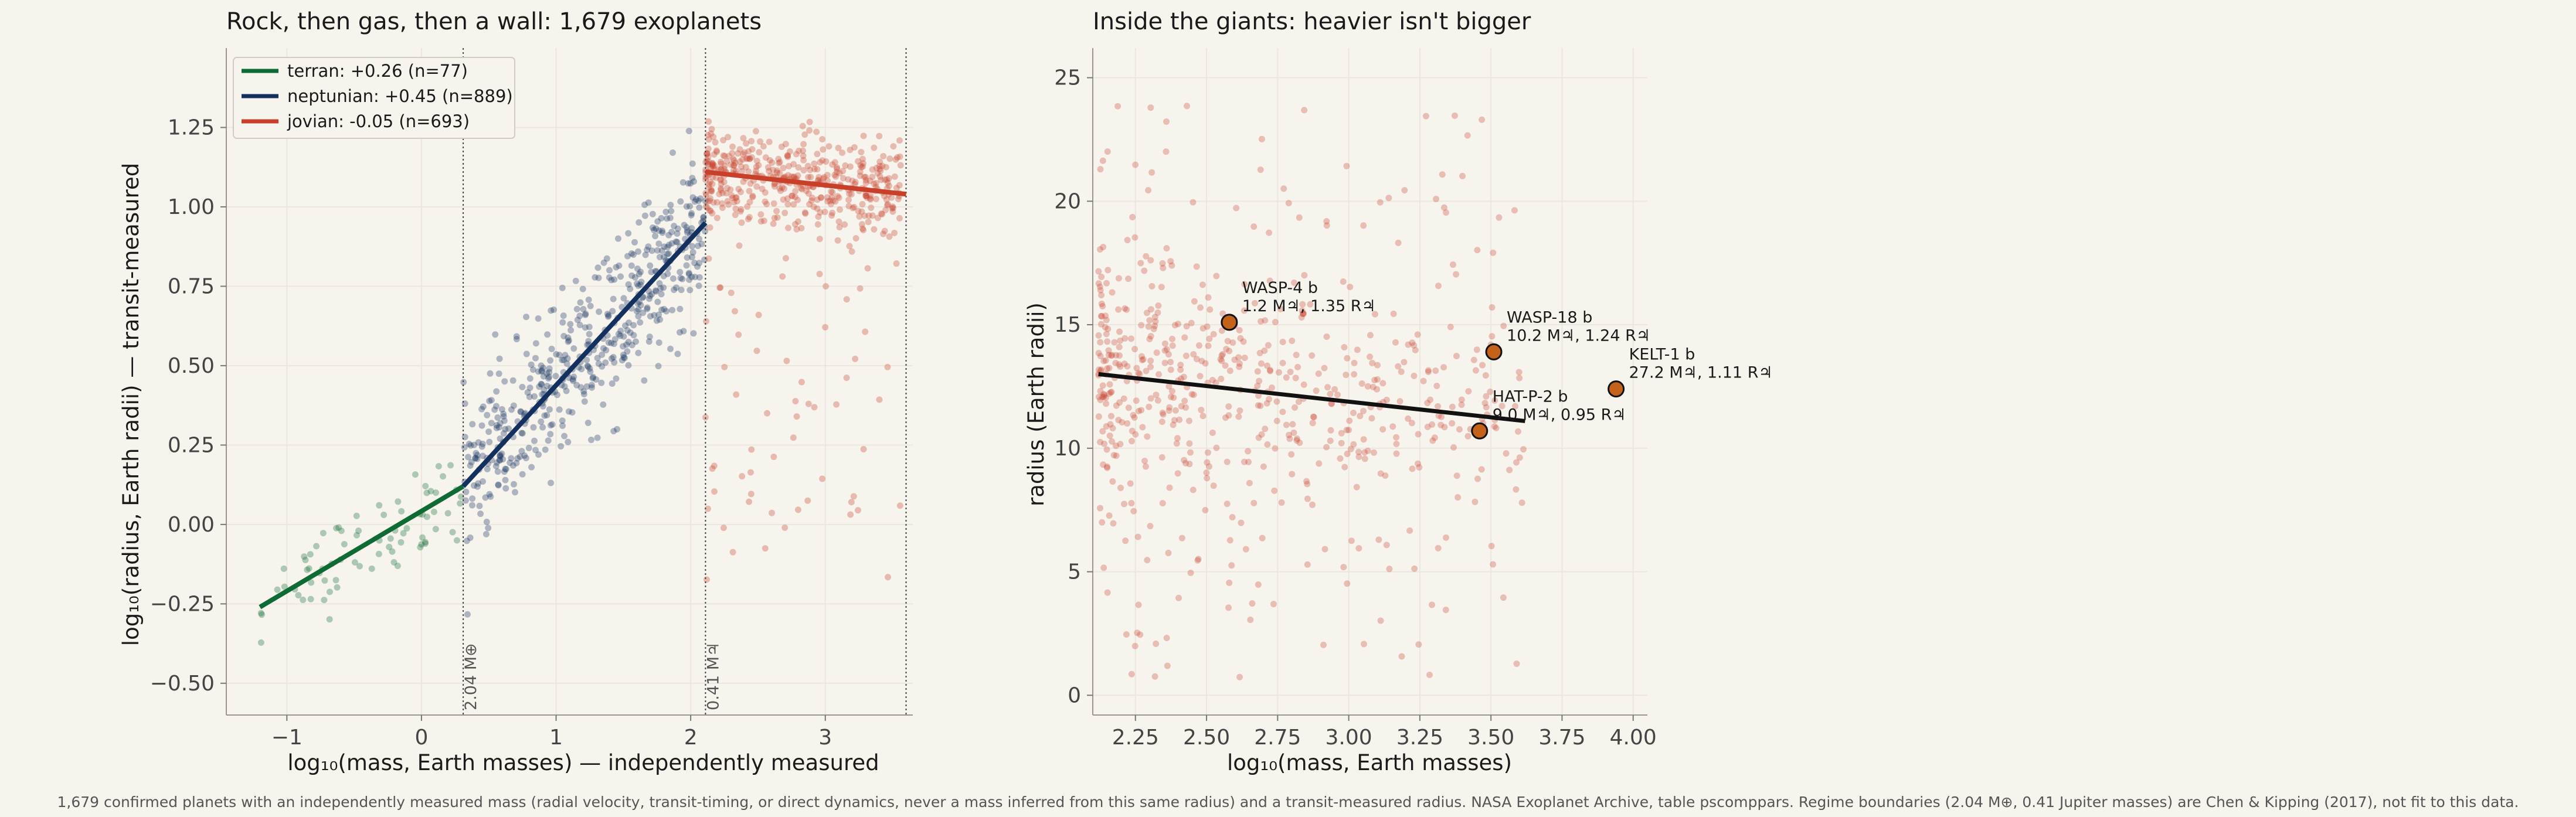 The height and width of the screenshot is (817, 2576). Describe the element at coordinates (192, 207) in the screenshot. I see `y-tick-label: 1.00` at that location.